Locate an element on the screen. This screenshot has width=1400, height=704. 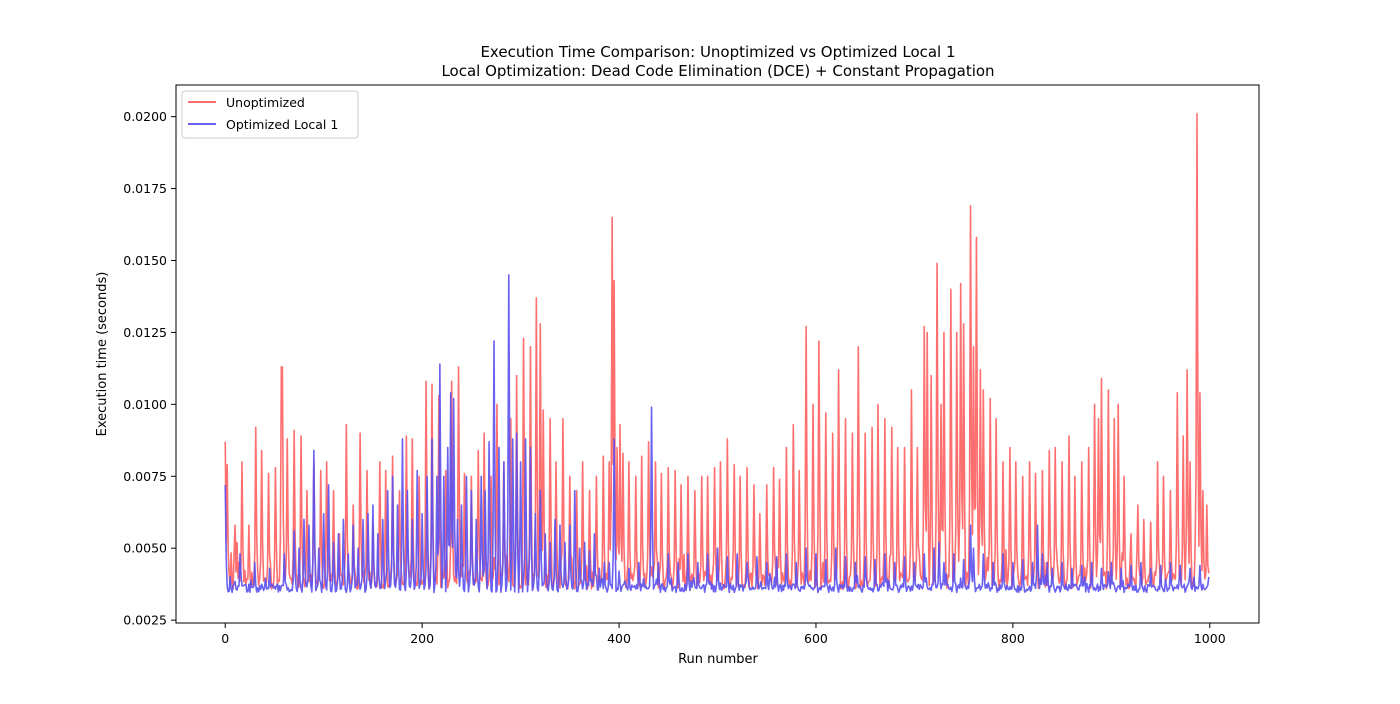
y-tick-label: 0.0075 is located at coordinates (145, 476).